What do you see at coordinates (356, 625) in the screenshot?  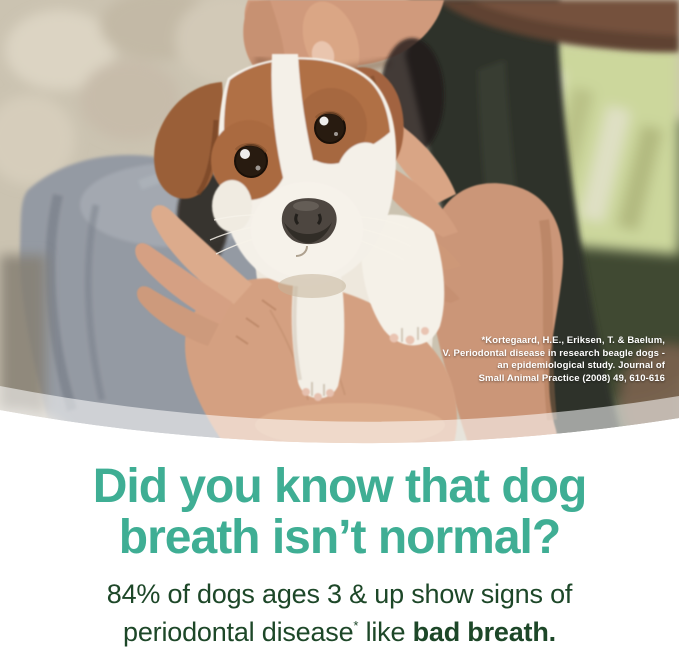 I see `footnote-asterisk: *` at bounding box center [356, 625].